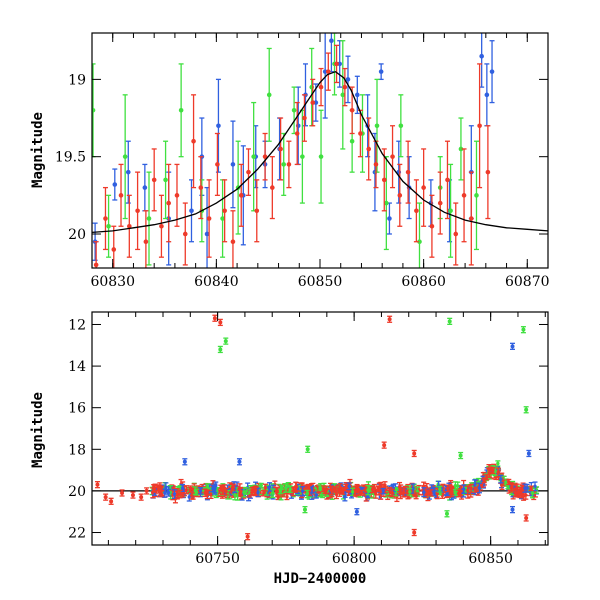 The image size is (600, 600). What do you see at coordinates (216, 282) in the screenshot?
I see `x-tick-label: 60840` at bounding box center [216, 282].